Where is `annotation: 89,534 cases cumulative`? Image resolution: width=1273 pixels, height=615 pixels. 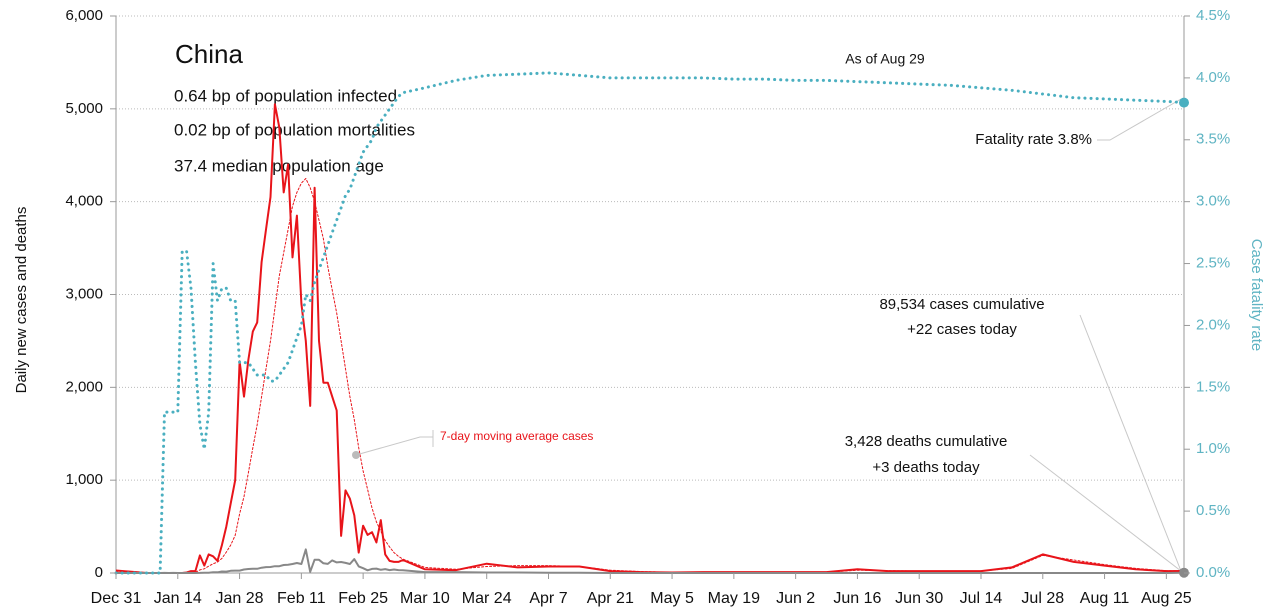 annotation: 89,534 cases cumulative is located at coordinates (961, 304).